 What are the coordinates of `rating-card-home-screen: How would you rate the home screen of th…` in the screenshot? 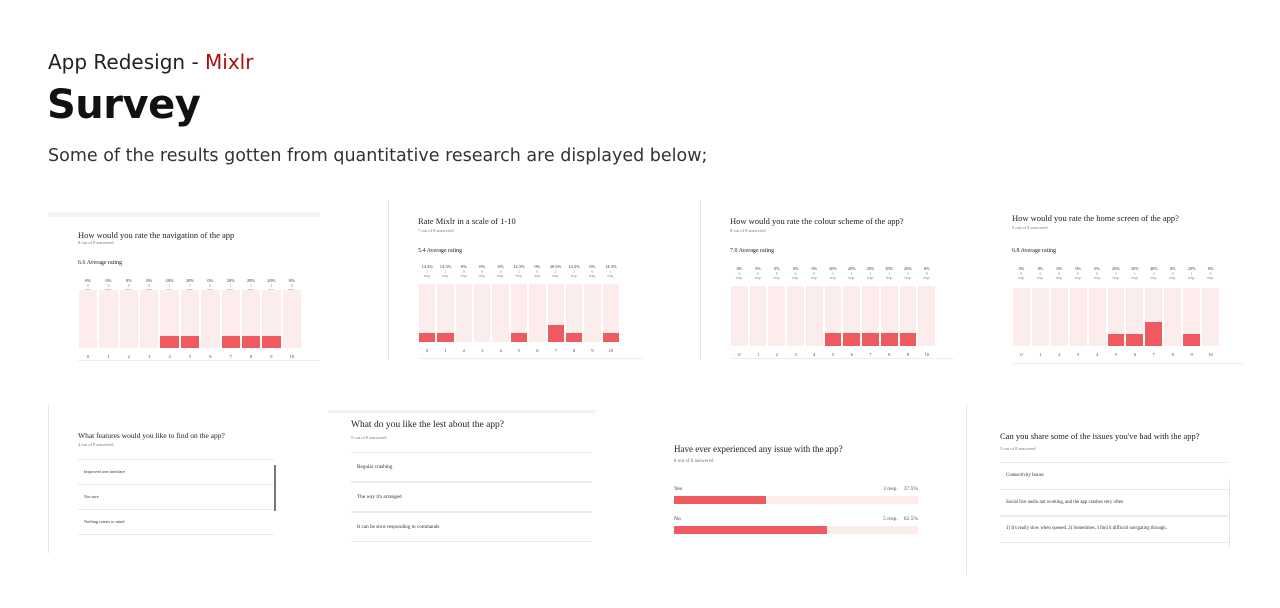 It's located at (1122, 282).